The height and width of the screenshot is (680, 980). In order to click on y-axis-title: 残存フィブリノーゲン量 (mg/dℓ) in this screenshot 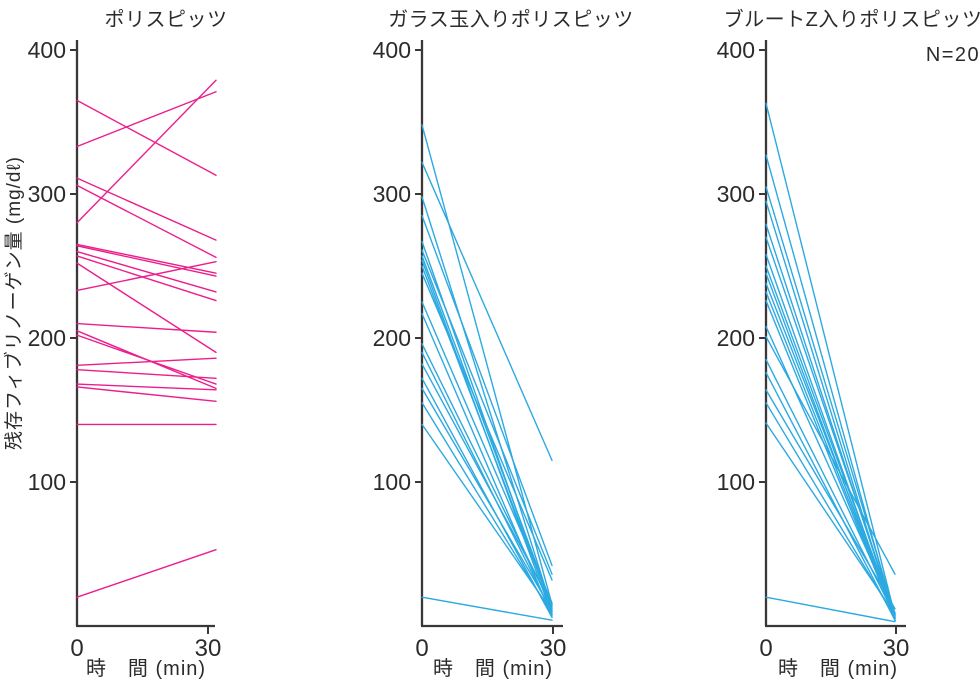, I will do `click(13, 303)`.